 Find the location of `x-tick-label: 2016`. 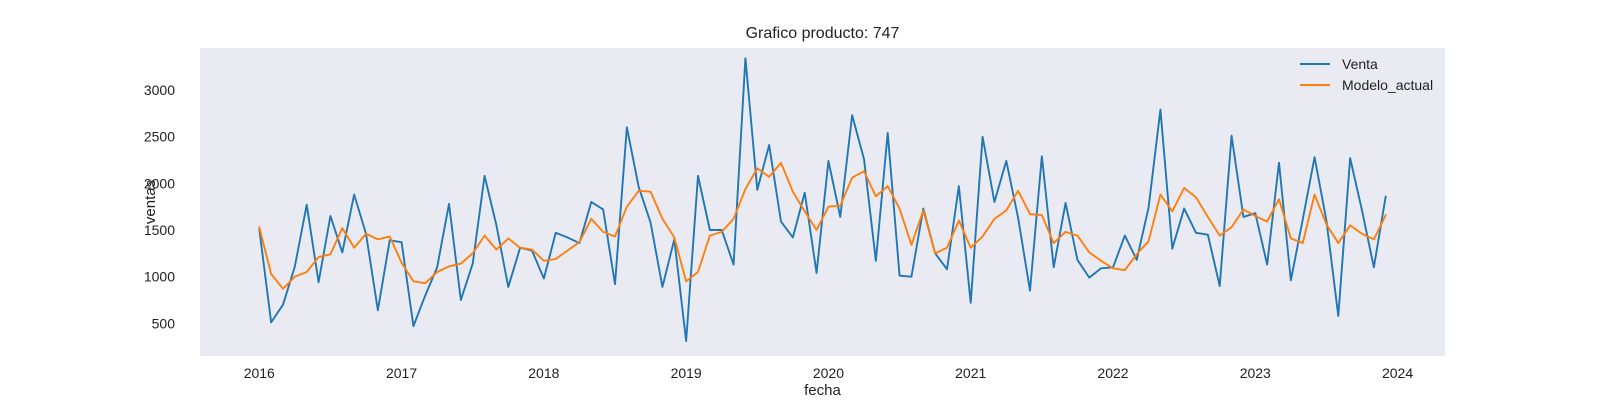

x-tick-label: 2016 is located at coordinates (259, 373).